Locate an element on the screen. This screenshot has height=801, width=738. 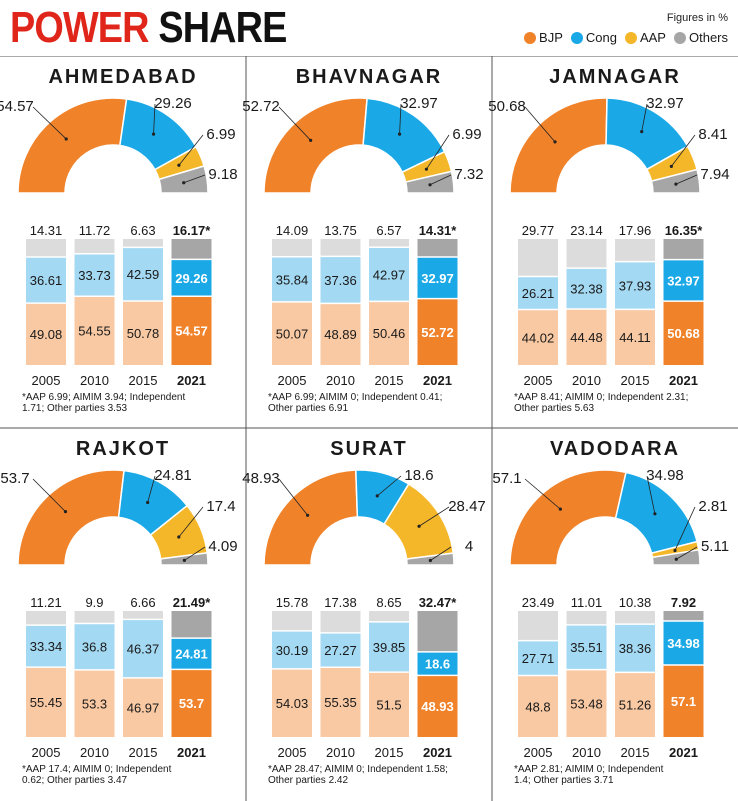
bar-label-bjp: 53.7 is located at coordinates (191, 703).